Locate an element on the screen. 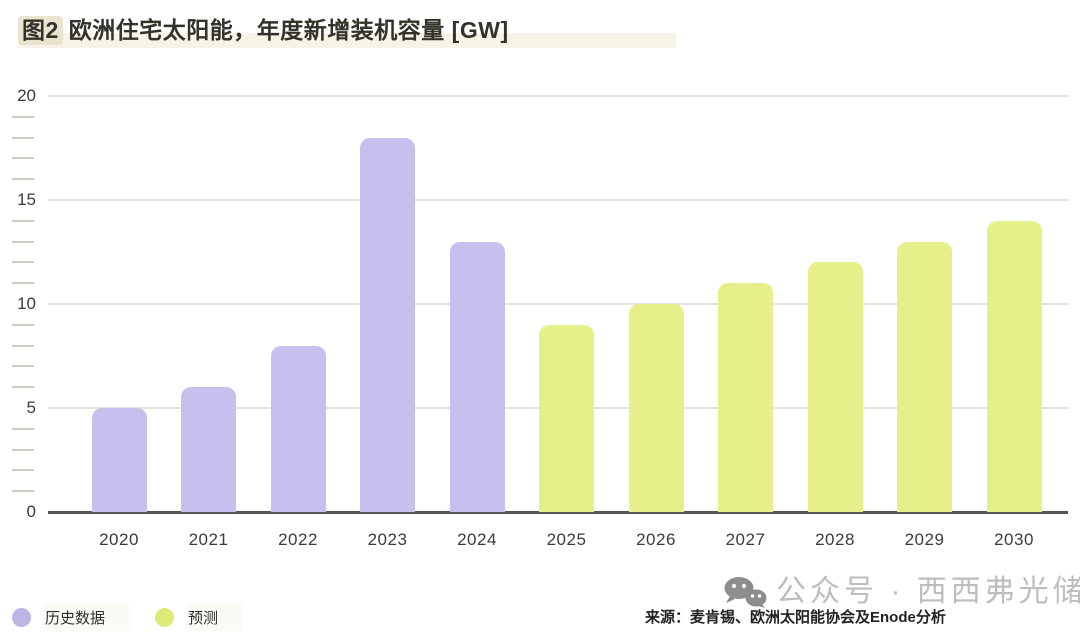 The image size is (1080, 640). page-title: 图2 欧洲住宅太阳能，年度新增装机容量 [GW] is located at coordinates (263, 28).